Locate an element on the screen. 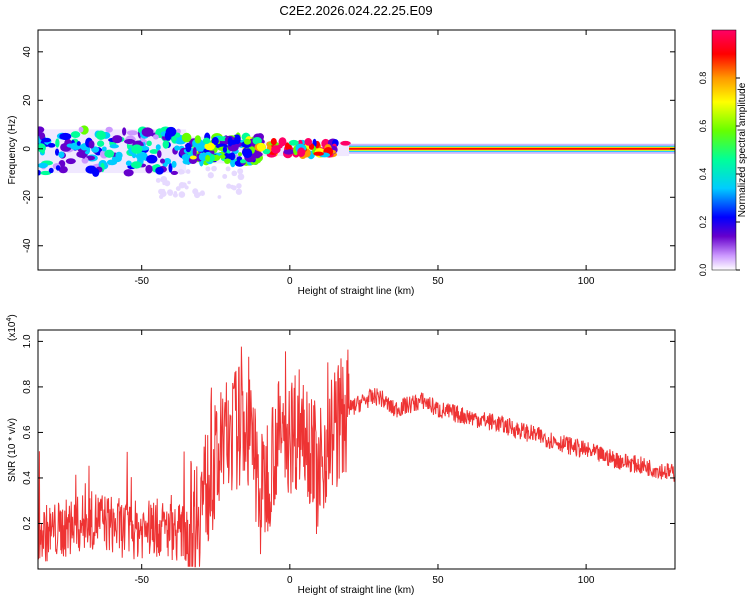  spectrogram-marks is located at coordinates (356, 162).